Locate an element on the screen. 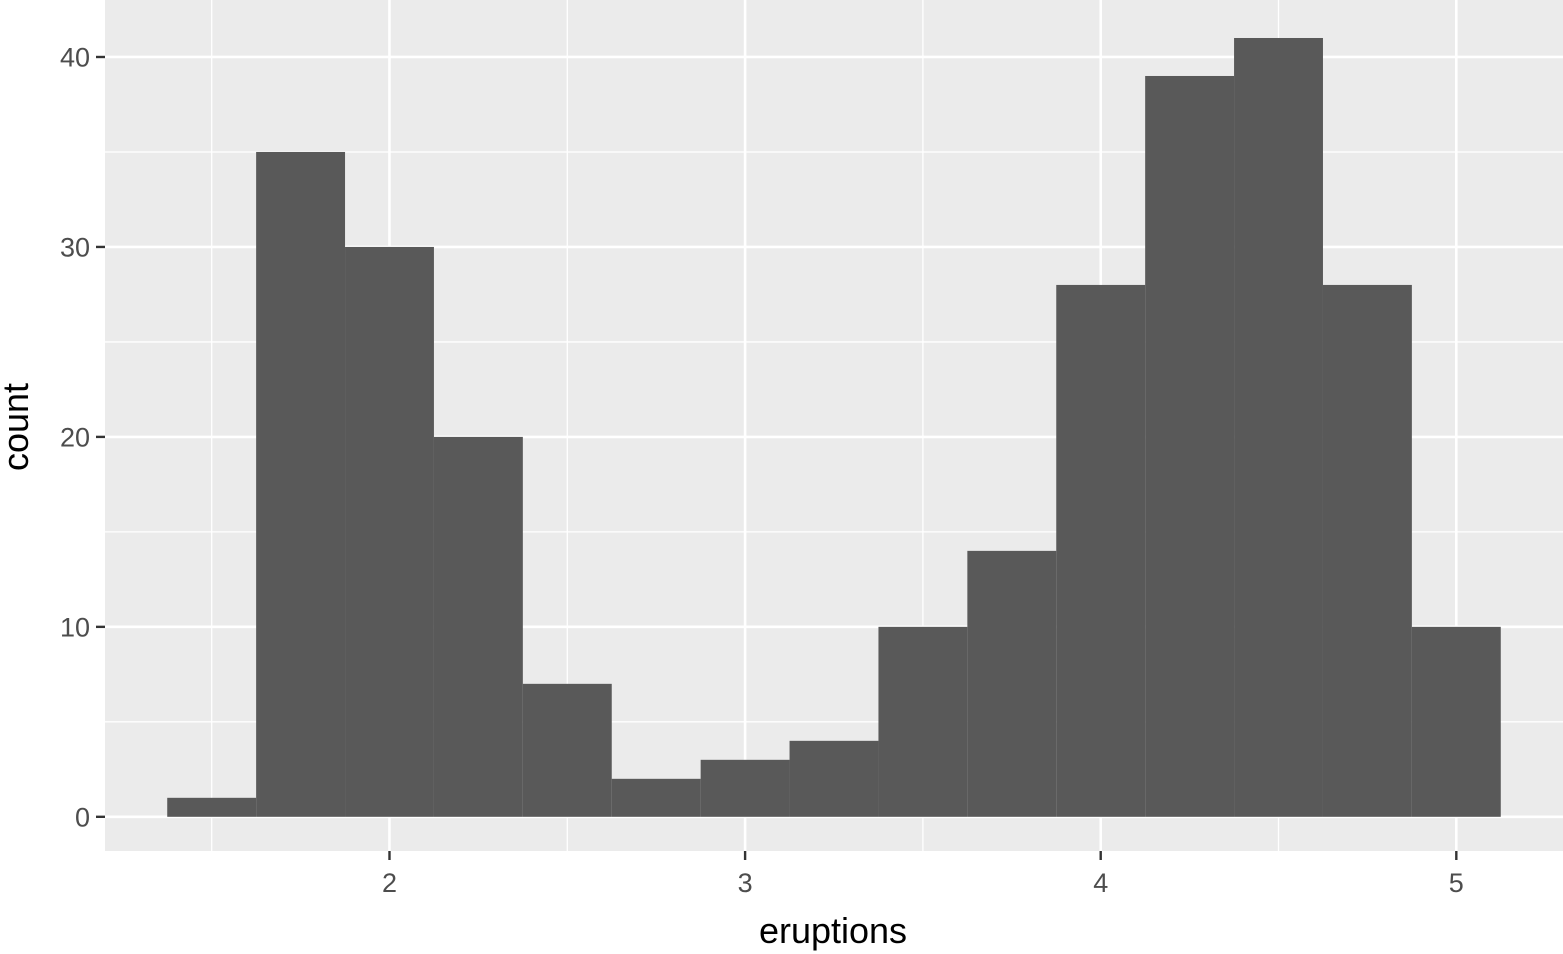 The width and height of the screenshot is (1563, 954). y-tick-label: 20 is located at coordinates (75, 437).